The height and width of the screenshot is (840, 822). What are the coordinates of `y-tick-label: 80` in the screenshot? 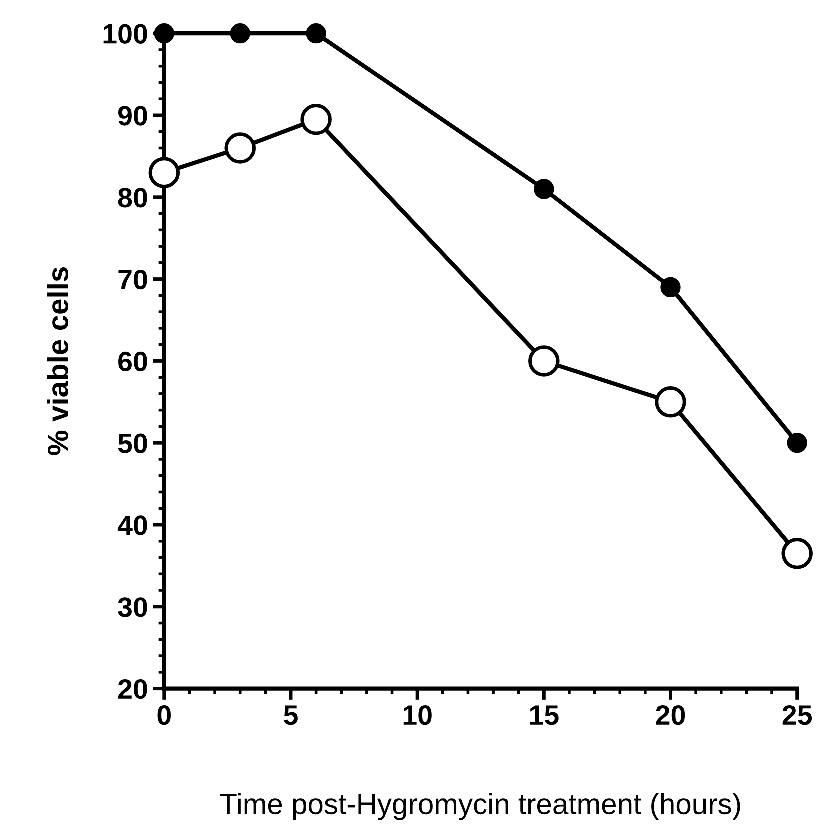 It's located at (133, 198).